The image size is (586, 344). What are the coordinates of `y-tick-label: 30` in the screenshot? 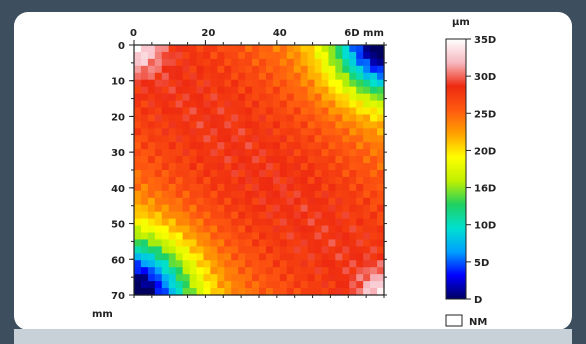 It's located at (118, 153).